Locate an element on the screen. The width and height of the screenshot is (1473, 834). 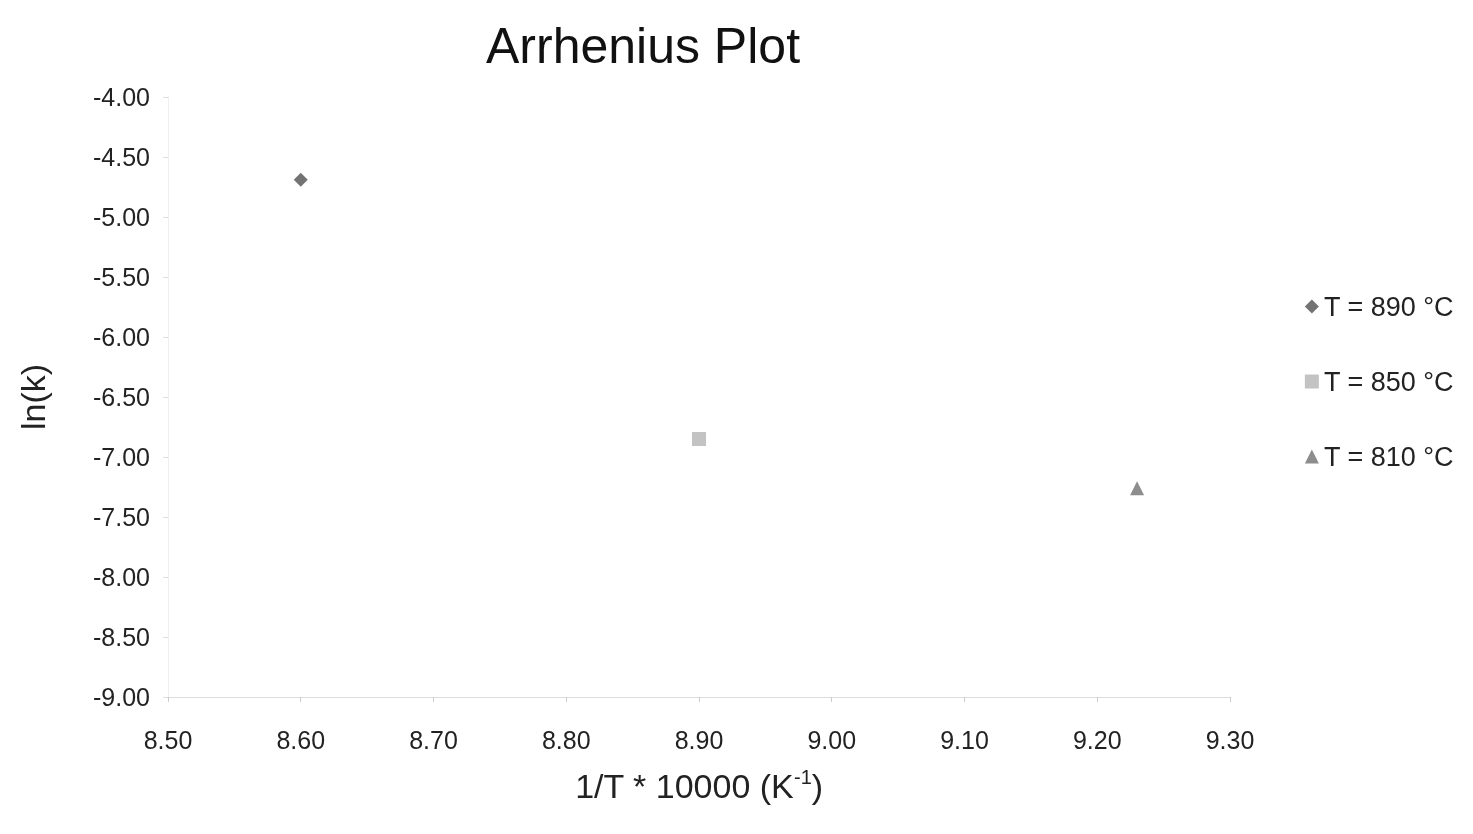
x-tick-label: 8.60 is located at coordinates (301, 739).